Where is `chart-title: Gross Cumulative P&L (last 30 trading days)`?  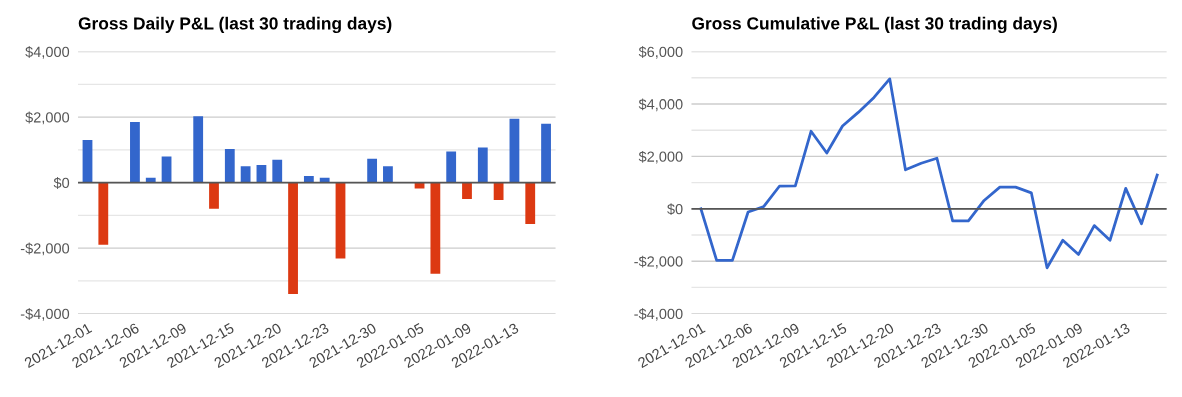 chart-title: Gross Cumulative P&L (last 30 trading days) is located at coordinates (874, 25).